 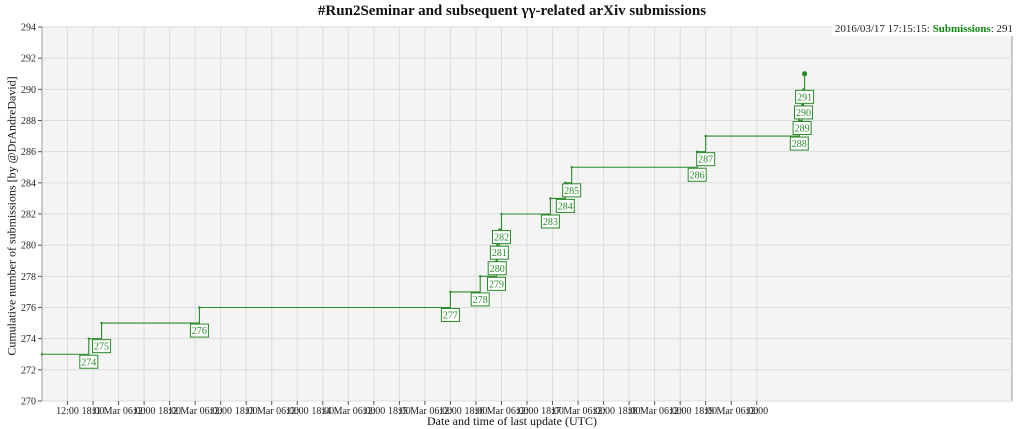 What do you see at coordinates (28, 90) in the screenshot?
I see `y-tick-label: 290` at bounding box center [28, 90].